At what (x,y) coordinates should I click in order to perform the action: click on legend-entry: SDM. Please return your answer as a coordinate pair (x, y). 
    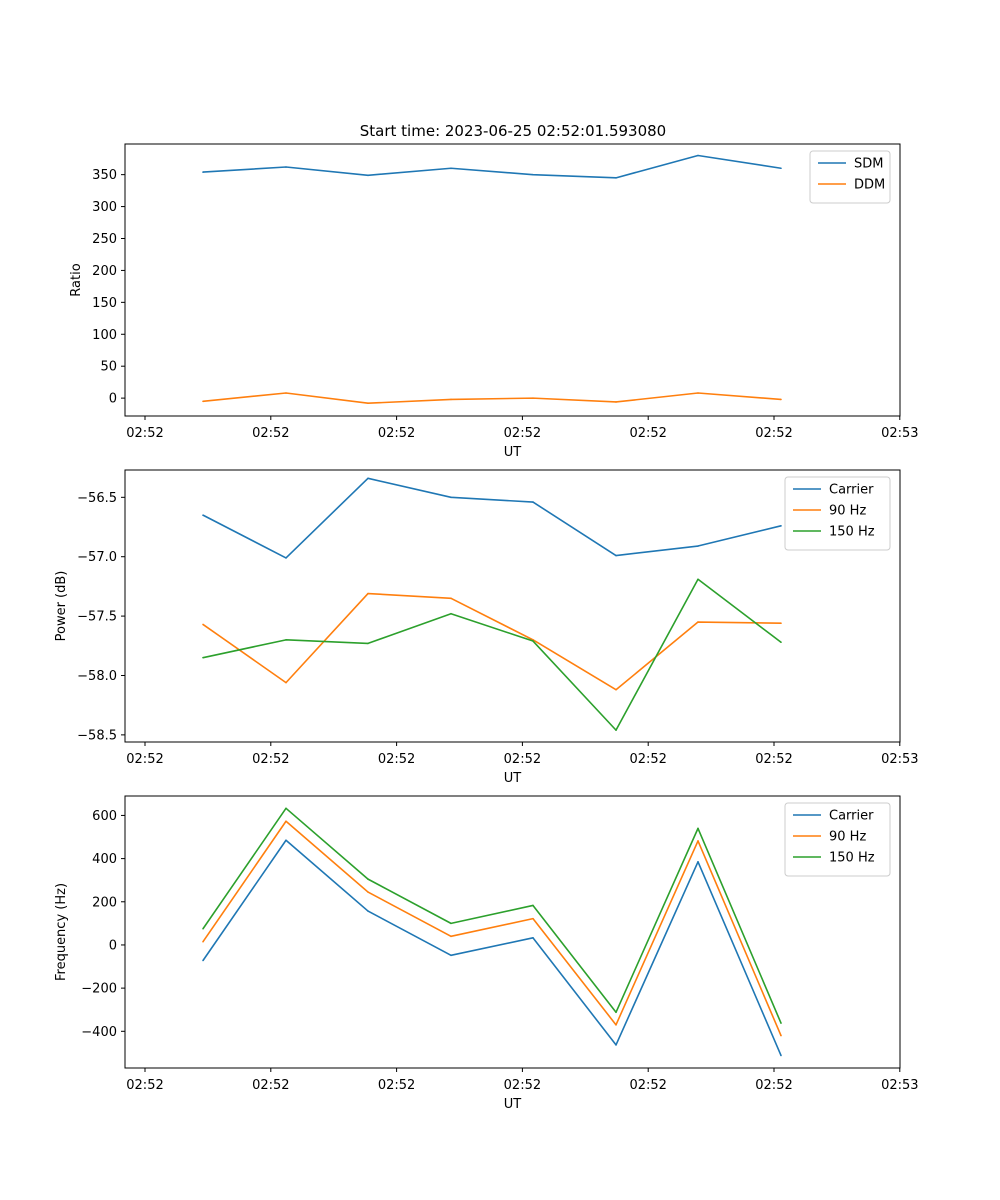
    Looking at the image, I should click on (868, 164).